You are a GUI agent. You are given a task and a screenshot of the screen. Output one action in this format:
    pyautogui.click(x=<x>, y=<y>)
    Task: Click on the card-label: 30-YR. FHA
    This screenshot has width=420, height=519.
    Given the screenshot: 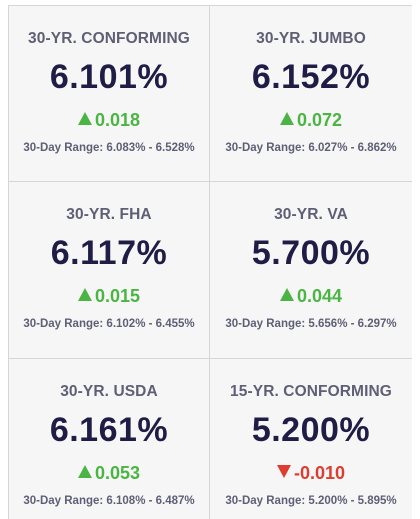 What is the action you would take?
    pyautogui.click(x=109, y=214)
    